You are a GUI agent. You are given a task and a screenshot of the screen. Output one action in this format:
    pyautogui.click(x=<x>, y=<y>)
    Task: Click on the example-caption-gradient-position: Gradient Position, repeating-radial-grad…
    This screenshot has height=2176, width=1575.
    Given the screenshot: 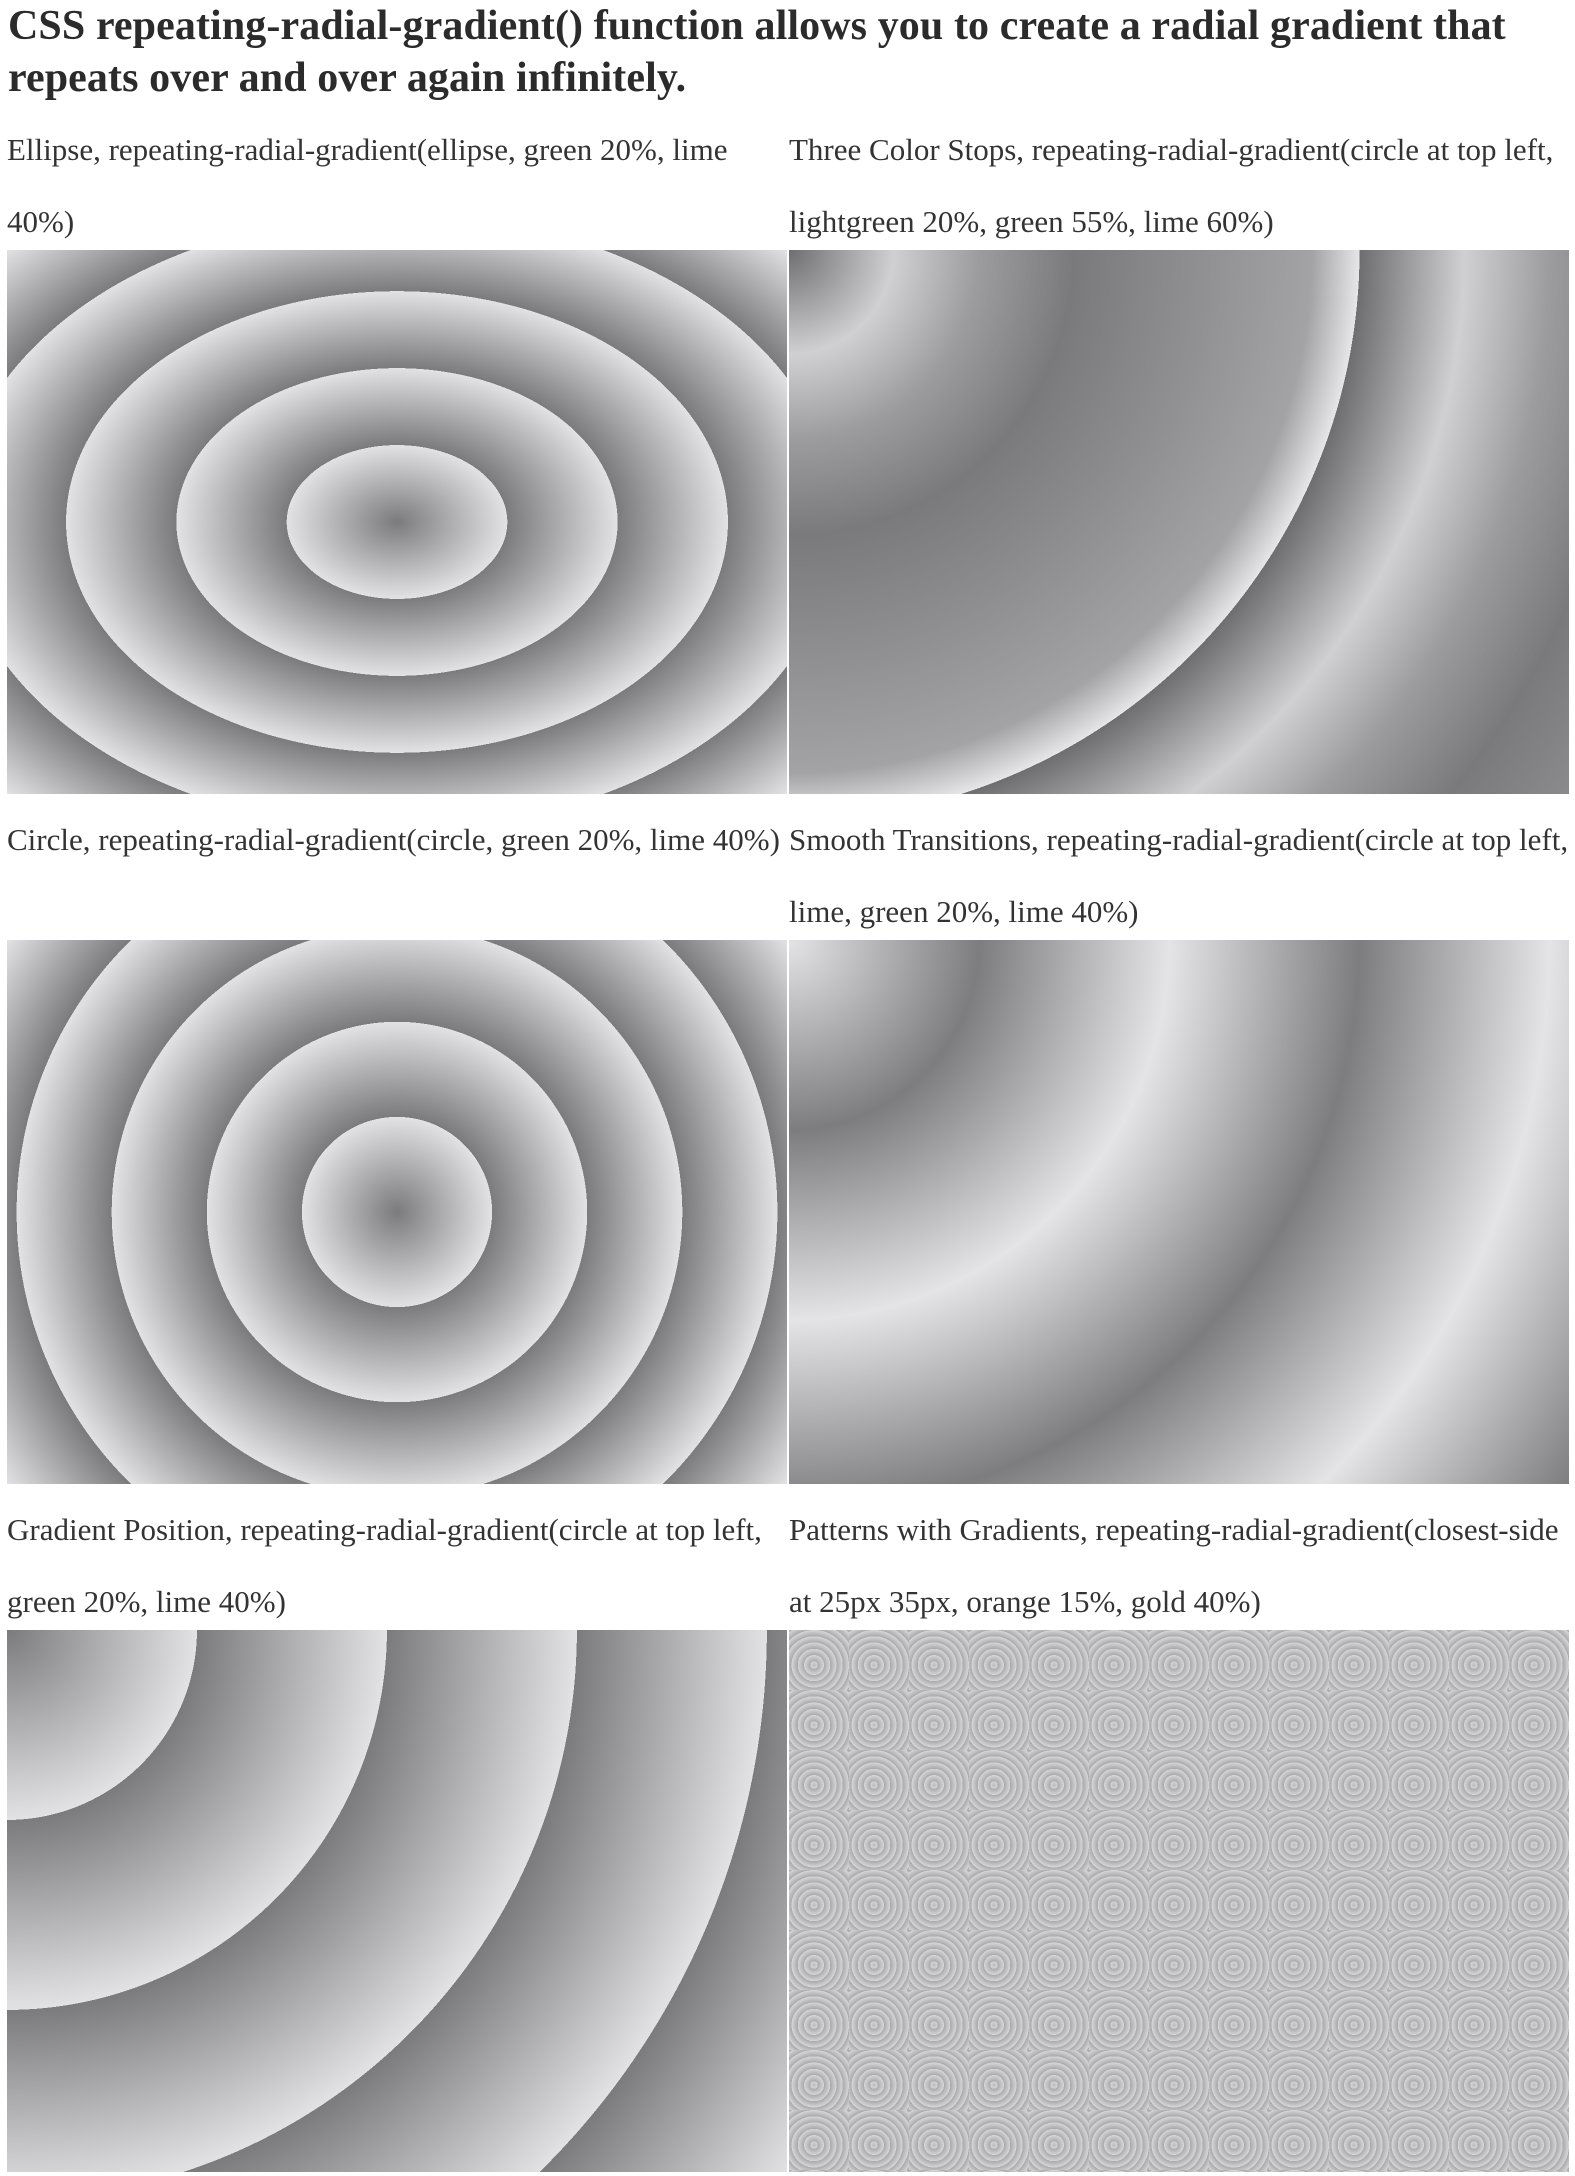 What is the action you would take?
    pyautogui.click(x=384, y=1565)
    